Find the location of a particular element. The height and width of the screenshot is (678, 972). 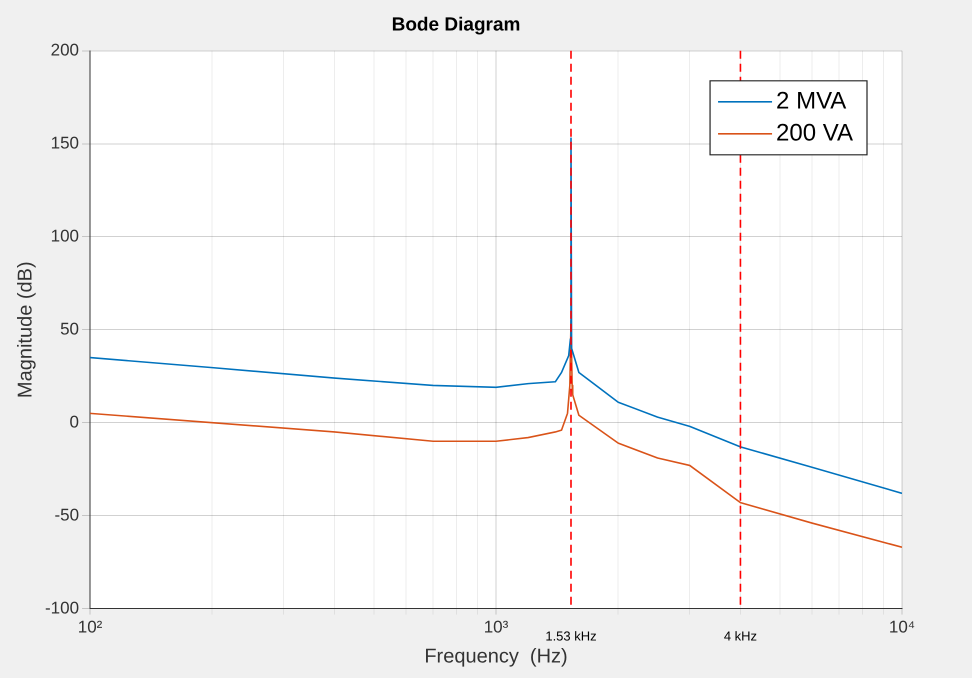

x-axis-title: Frequency (Hz) is located at coordinates (496, 657).